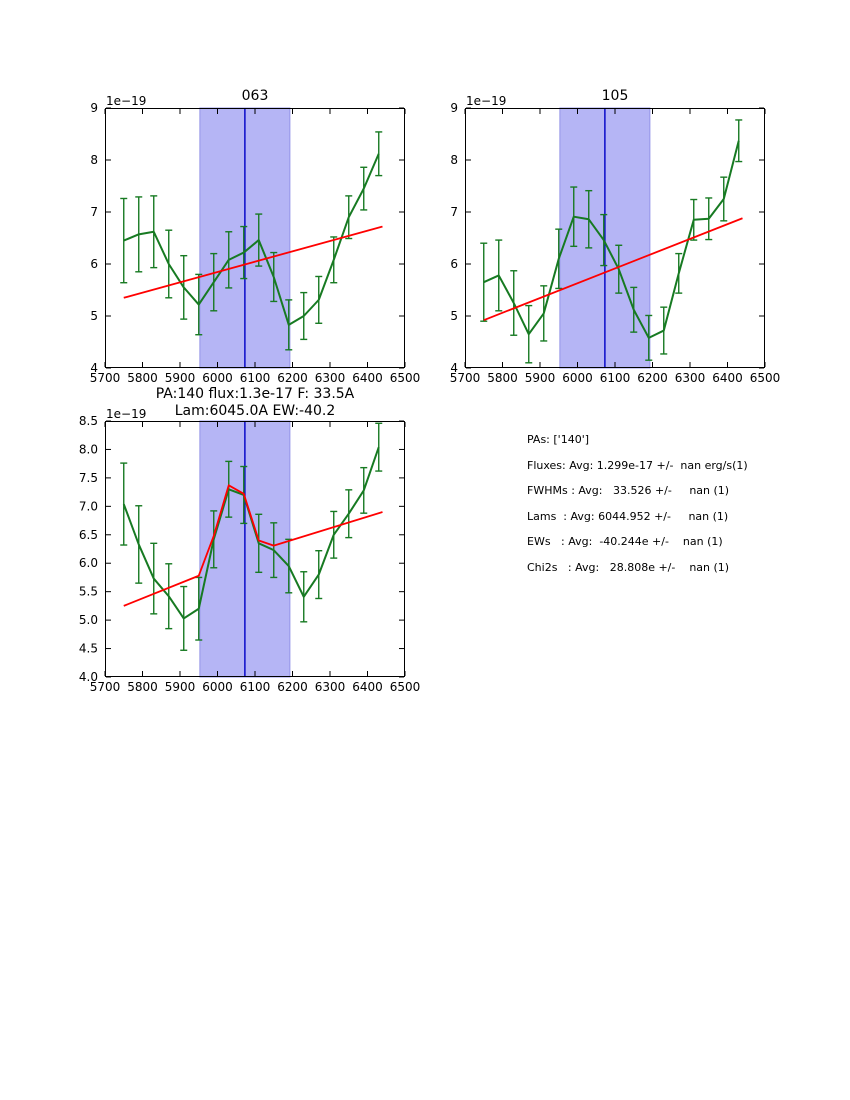  I want to click on svg-text: 5.5, so click(88, 592).